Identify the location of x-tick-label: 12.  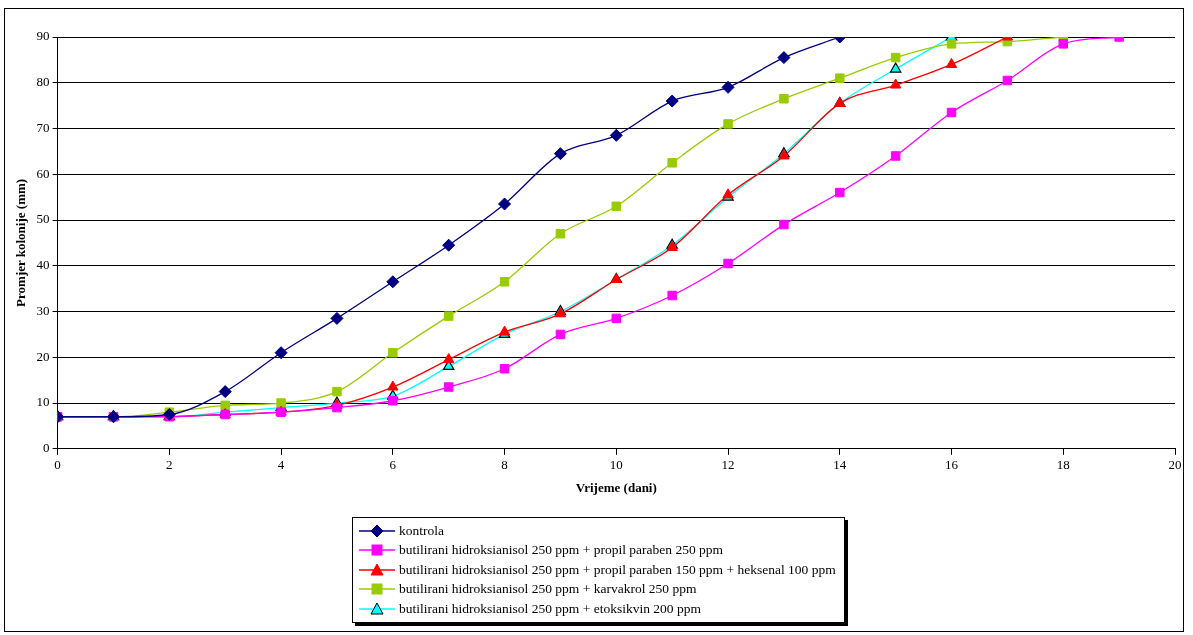
(728, 465).